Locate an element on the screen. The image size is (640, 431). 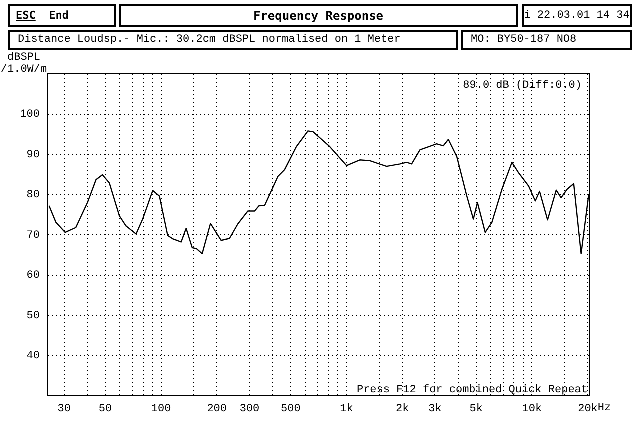
x-tick-label: 300 is located at coordinates (250, 410).